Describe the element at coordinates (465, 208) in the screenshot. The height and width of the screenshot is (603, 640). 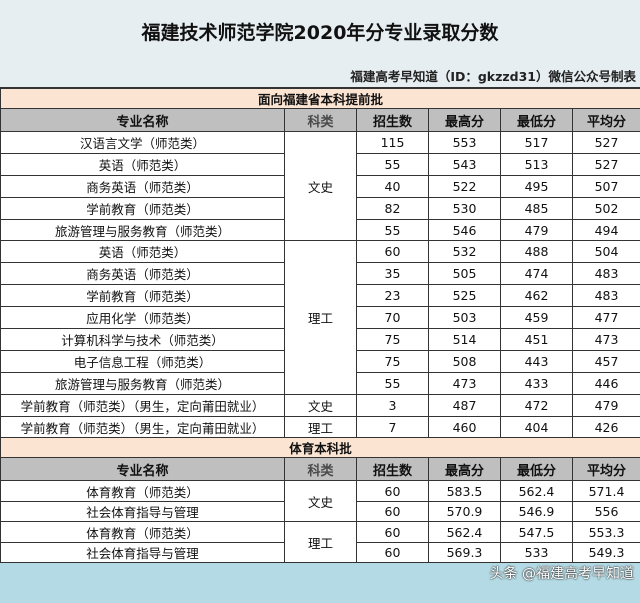
I see `max-score: 530` at that location.